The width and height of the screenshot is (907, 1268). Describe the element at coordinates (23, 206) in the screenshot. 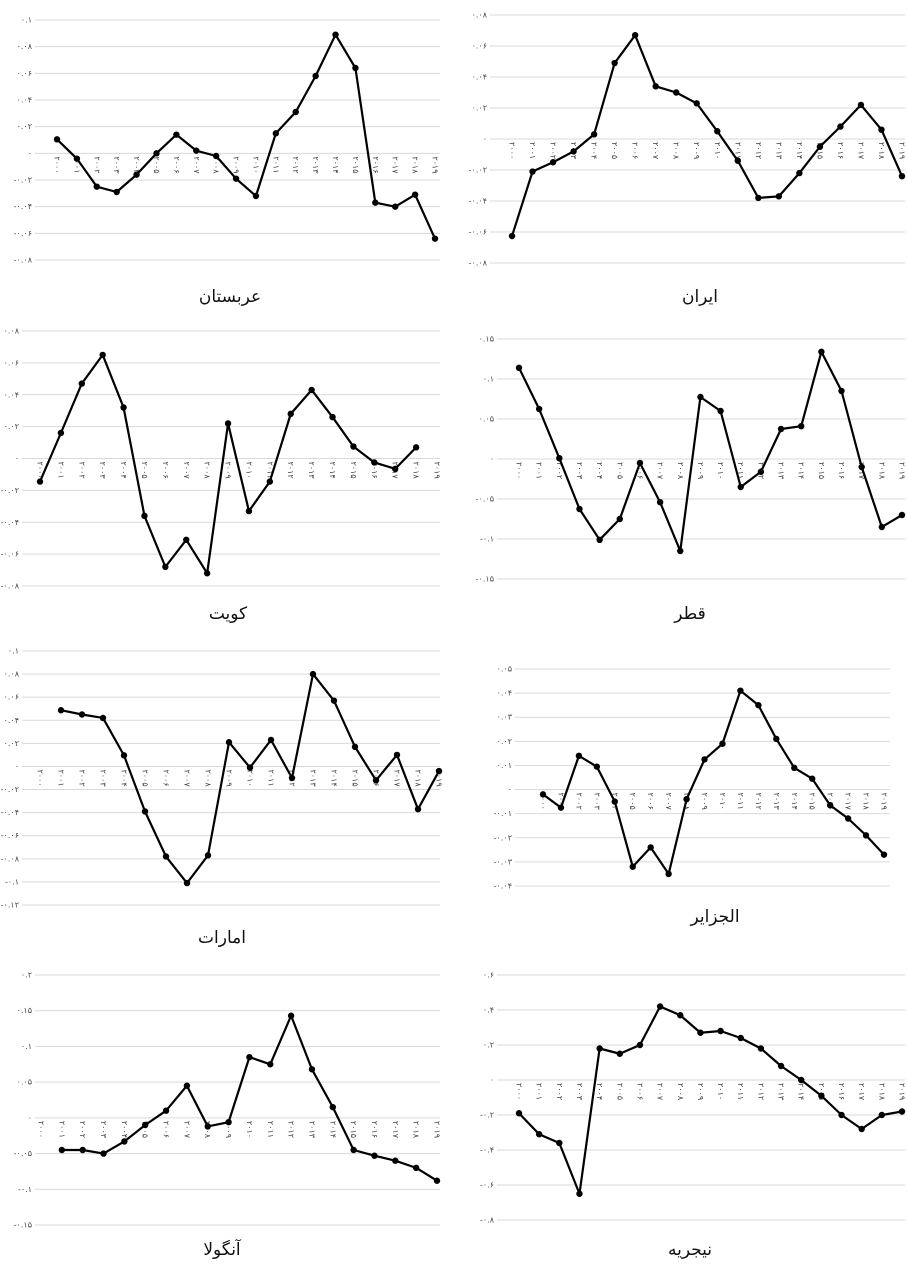

I see `y-tick-label: -۰.۰۴` at that location.